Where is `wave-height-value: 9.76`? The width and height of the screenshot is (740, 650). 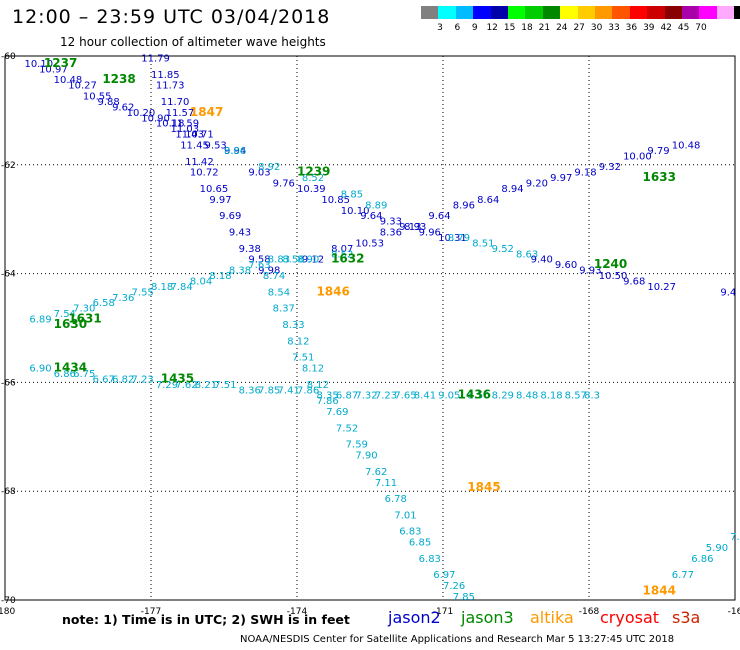 wave-height-value: 9.76 is located at coordinates (284, 184).